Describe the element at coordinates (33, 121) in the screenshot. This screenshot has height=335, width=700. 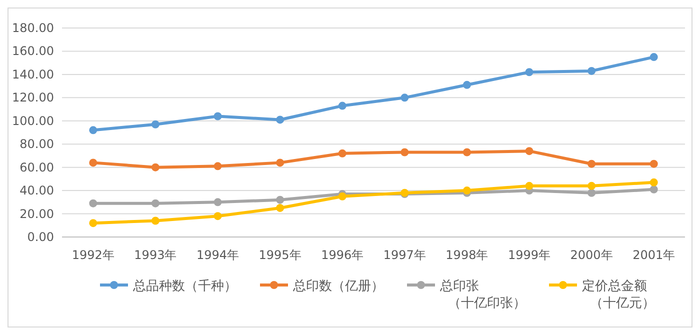
I see `y-tick-label: 100.00` at that location.